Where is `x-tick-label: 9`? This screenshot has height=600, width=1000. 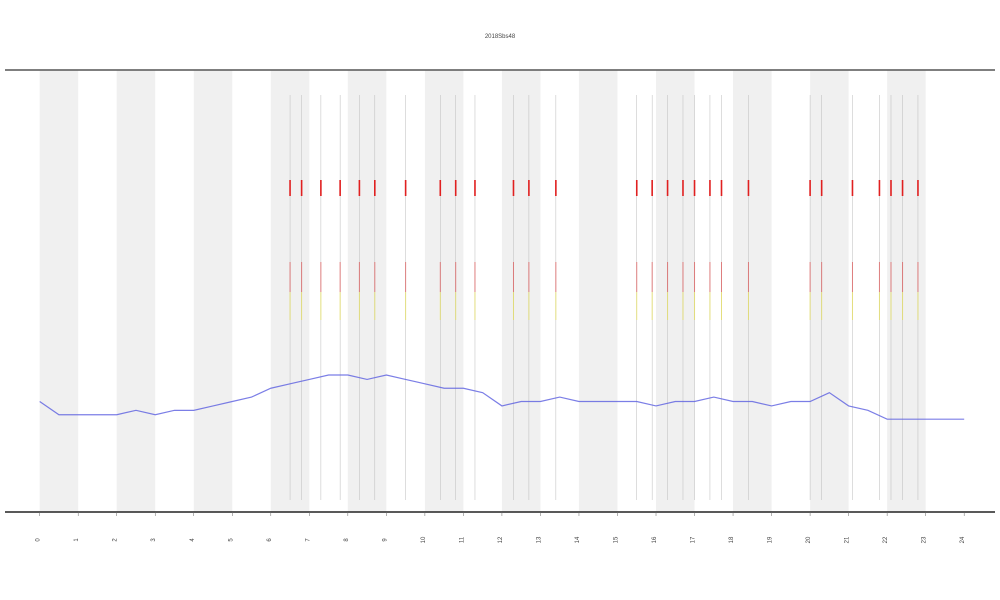 x-tick-label: 9 is located at coordinates (385, 540).